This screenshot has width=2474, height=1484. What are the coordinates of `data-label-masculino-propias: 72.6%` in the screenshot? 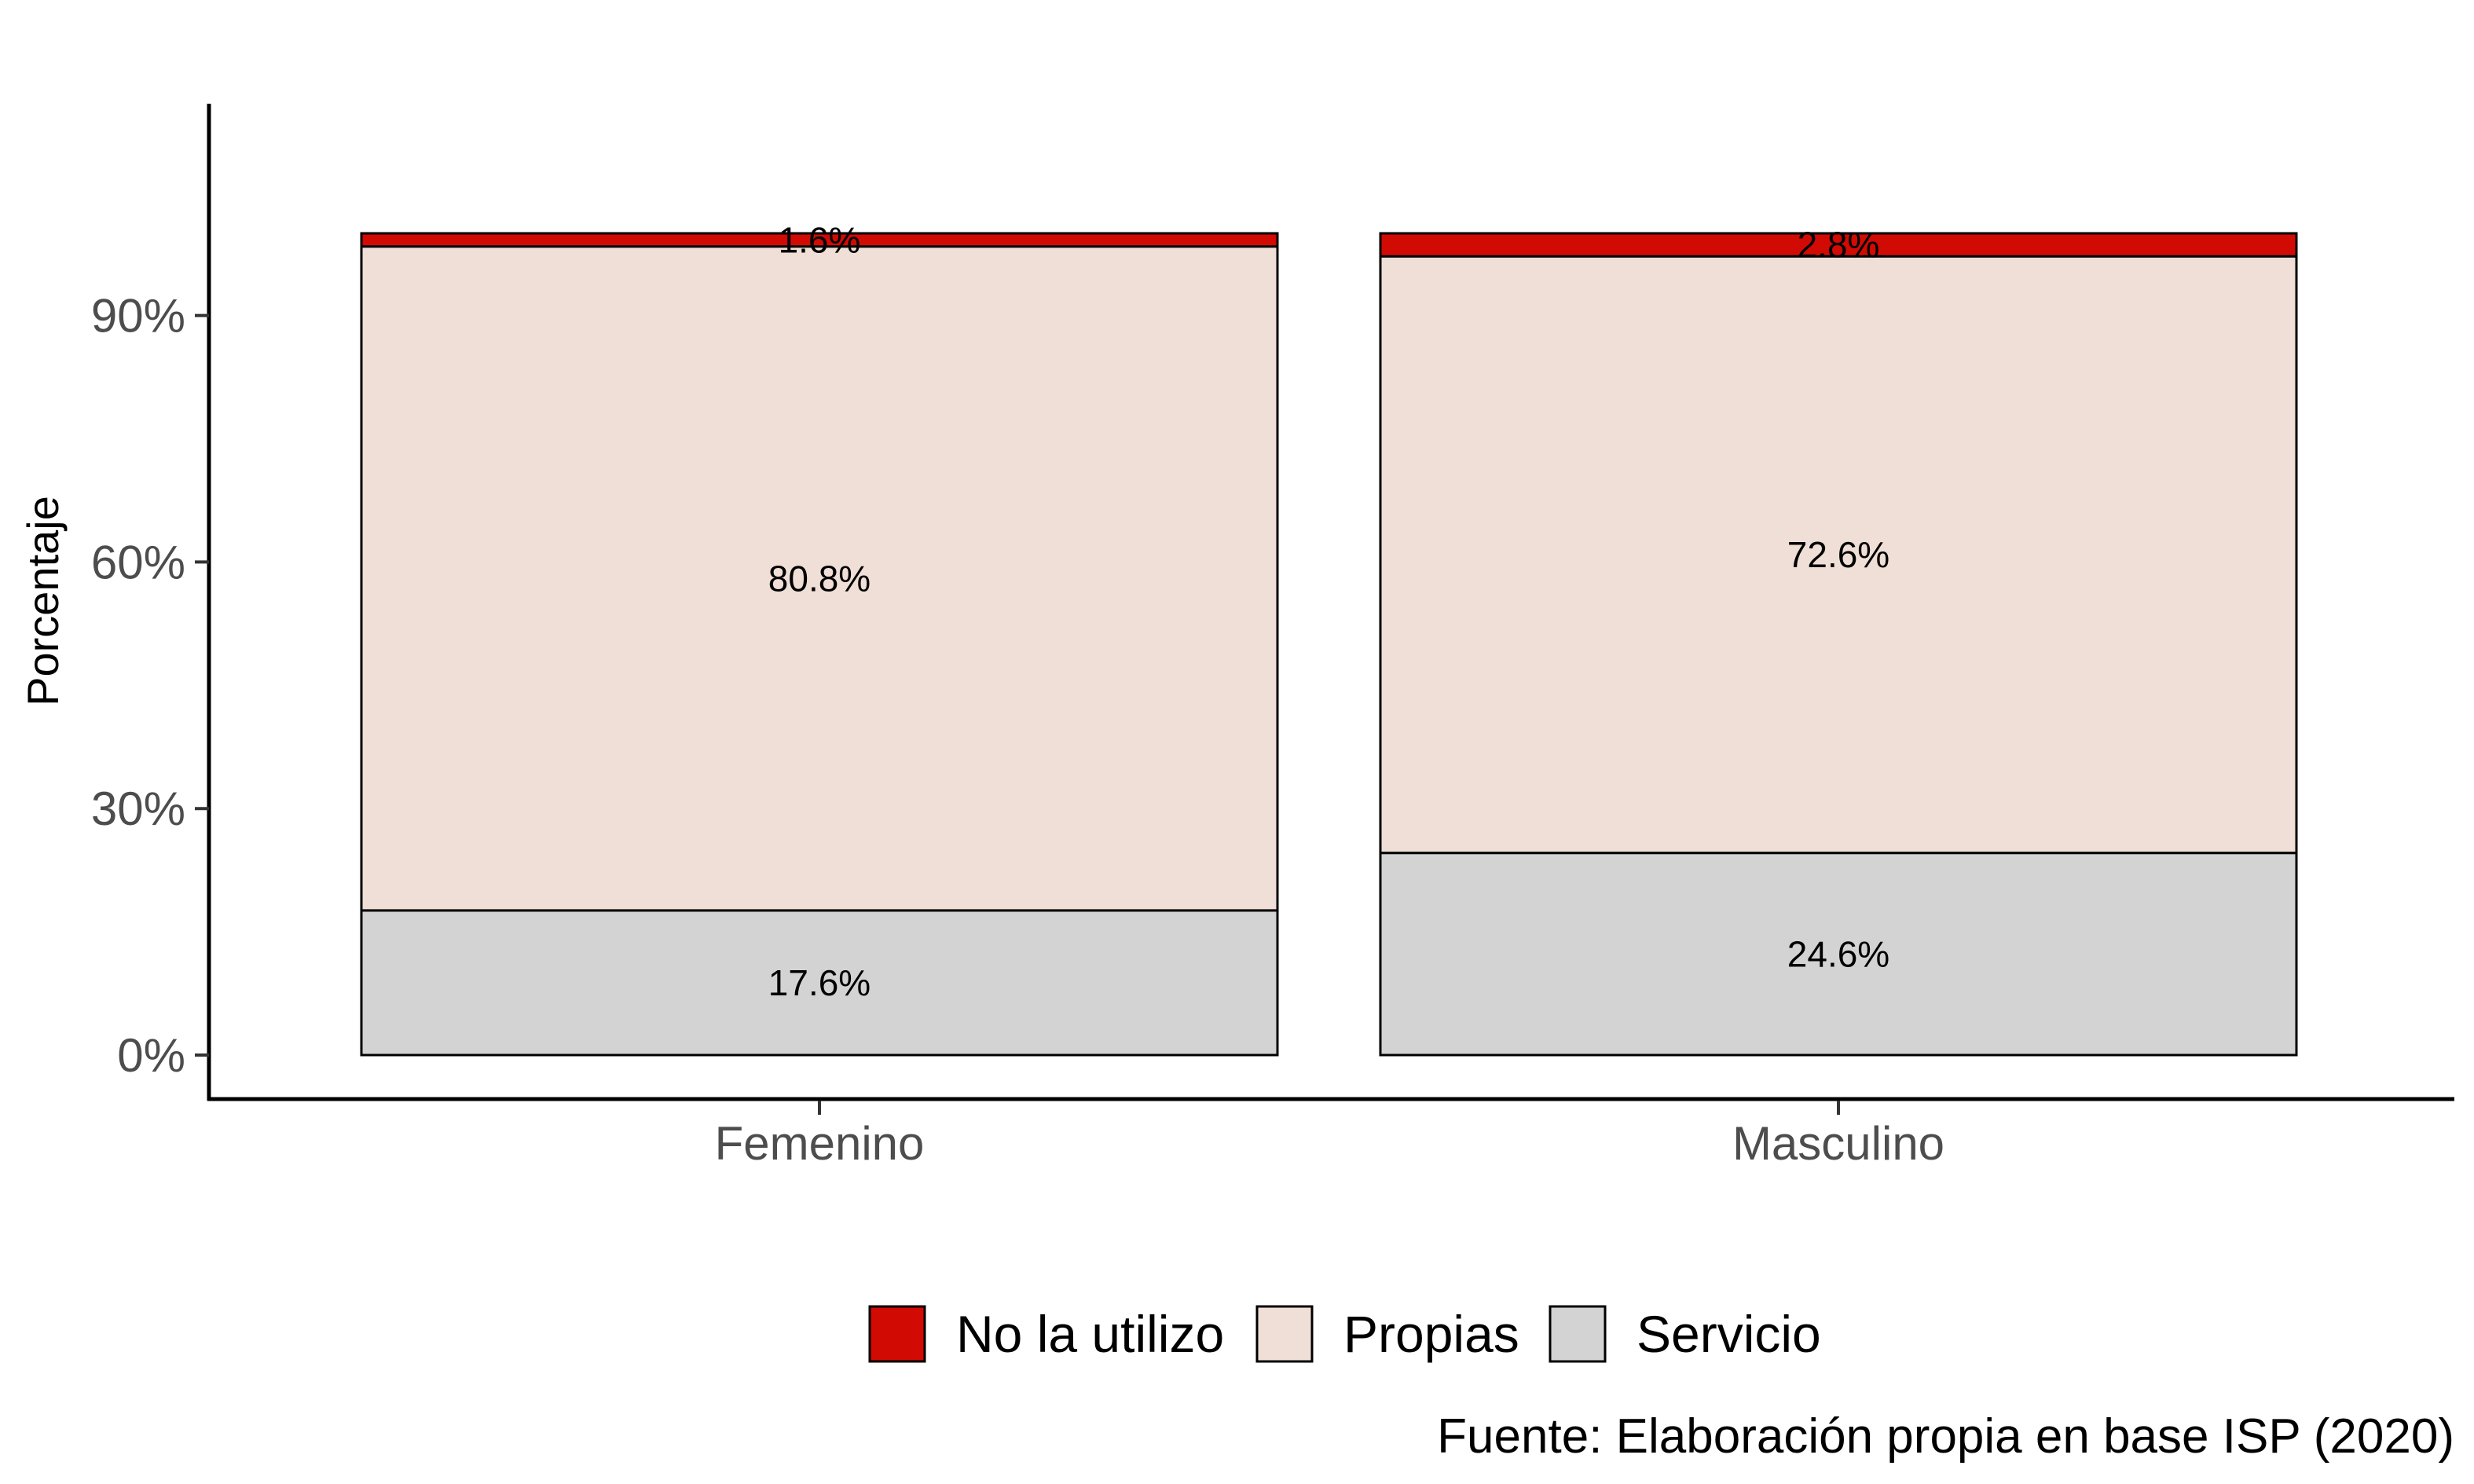 It's located at (1838, 554).